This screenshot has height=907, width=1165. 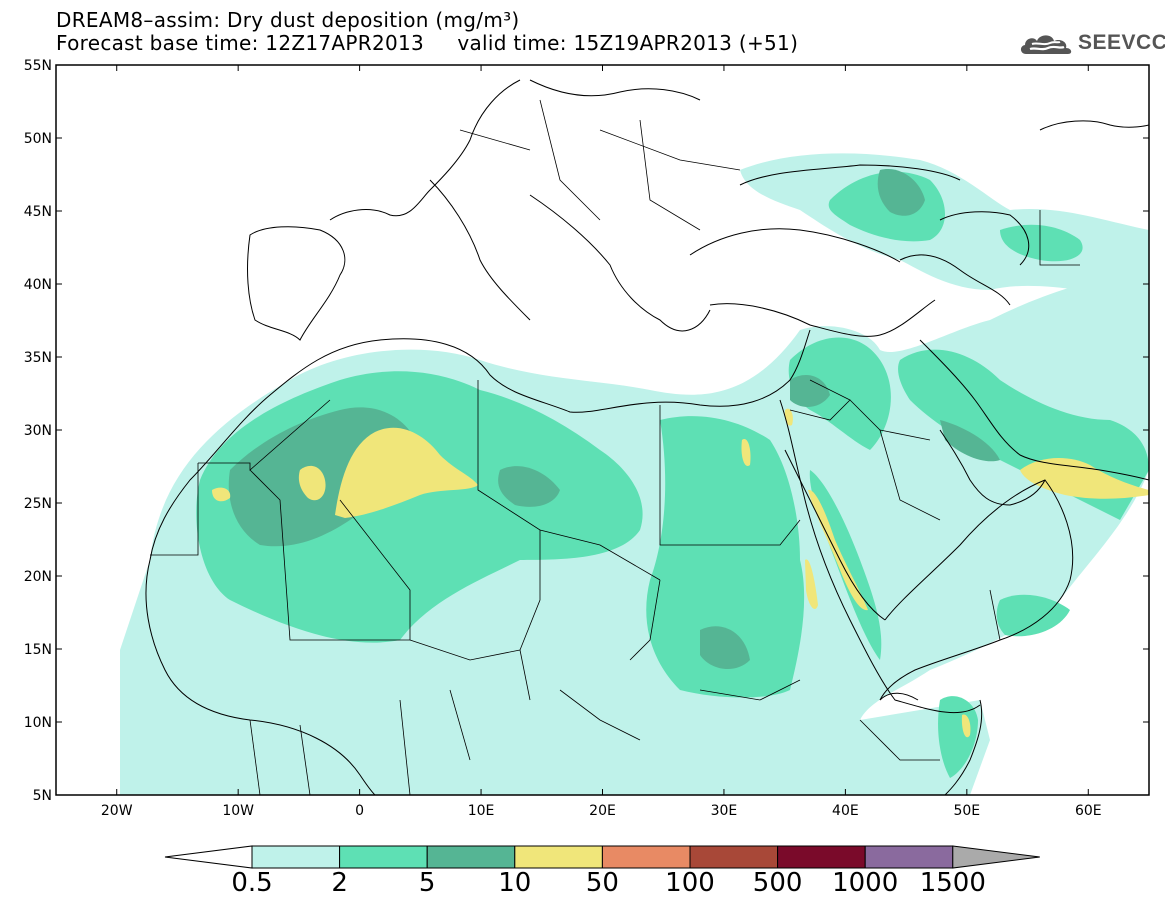 What do you see at coordinates (117, 811) in the screenshot?
I see `lon-tick-label: 20W` at bounding box center [117, 811].